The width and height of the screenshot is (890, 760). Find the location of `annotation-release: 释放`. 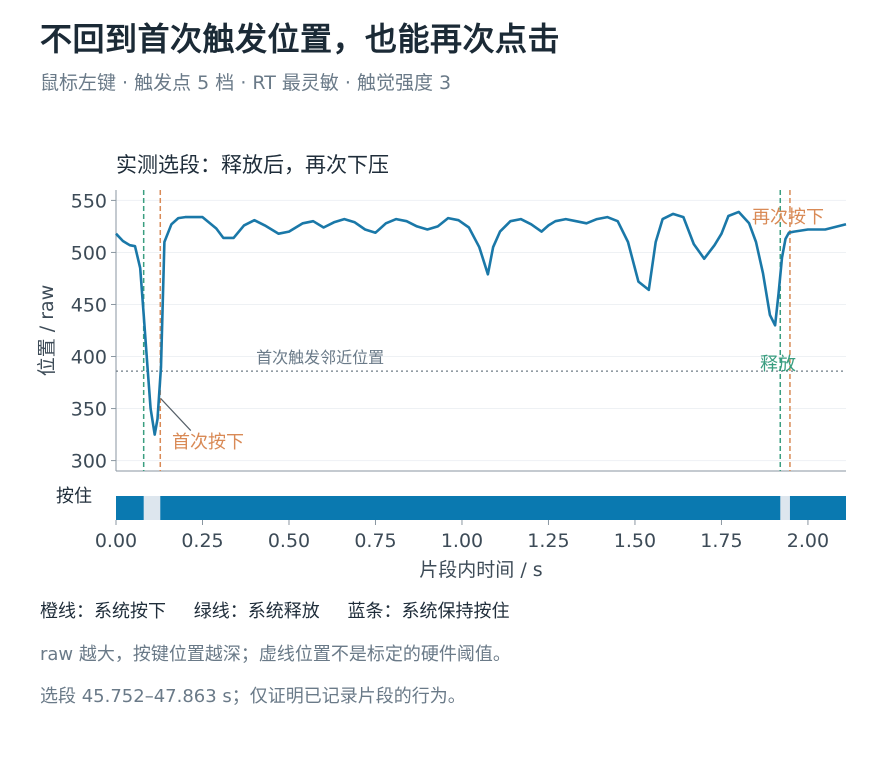

annotation-release: 释放 is located at coordinates (778, 364).